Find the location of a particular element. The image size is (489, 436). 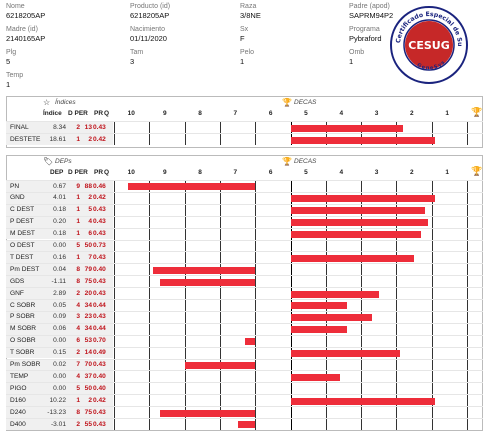

info-field: Tam 3 is located at coordinates (185, 57).